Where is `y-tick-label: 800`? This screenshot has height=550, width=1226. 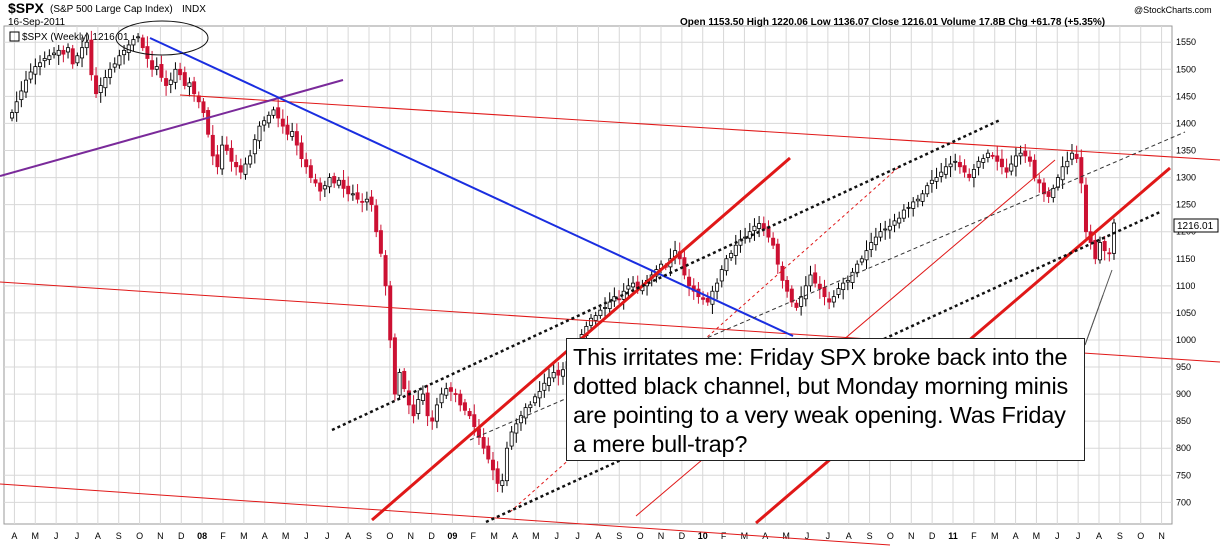
y-tick-label: 800 is located at coordinates (1183, 448).